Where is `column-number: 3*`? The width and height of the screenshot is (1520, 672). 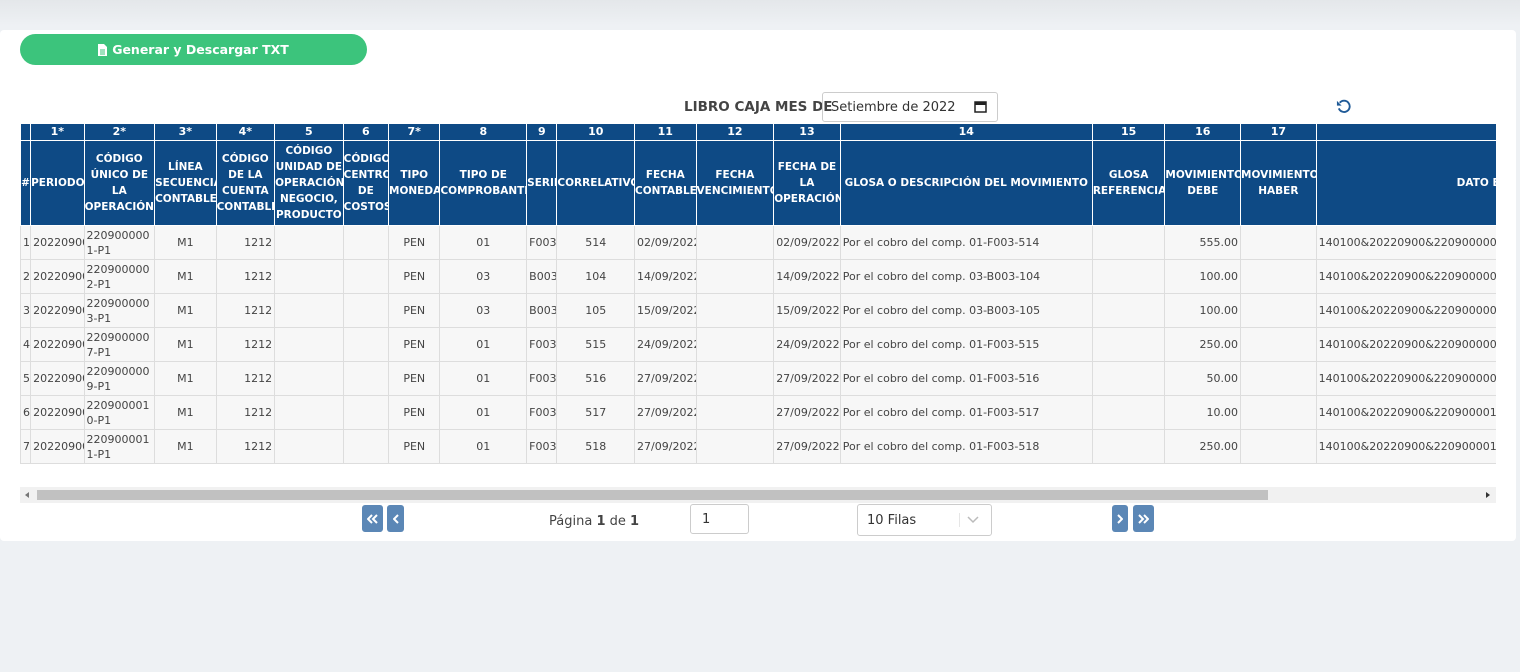 column-number: 3* is located at coordinates (185, 132).